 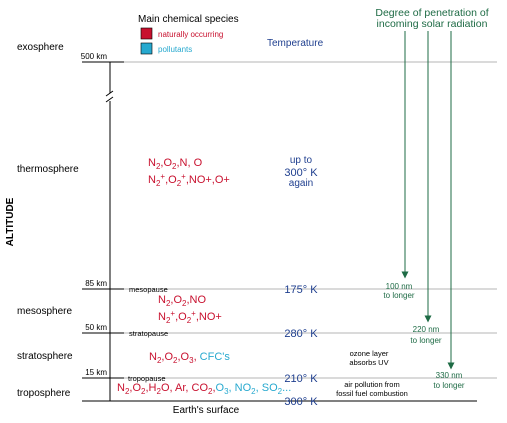 What do you see at coordinates (148, 289) in the screenshot?
I see `mesopause-label: mesopause` at bounding box center [148, 289].